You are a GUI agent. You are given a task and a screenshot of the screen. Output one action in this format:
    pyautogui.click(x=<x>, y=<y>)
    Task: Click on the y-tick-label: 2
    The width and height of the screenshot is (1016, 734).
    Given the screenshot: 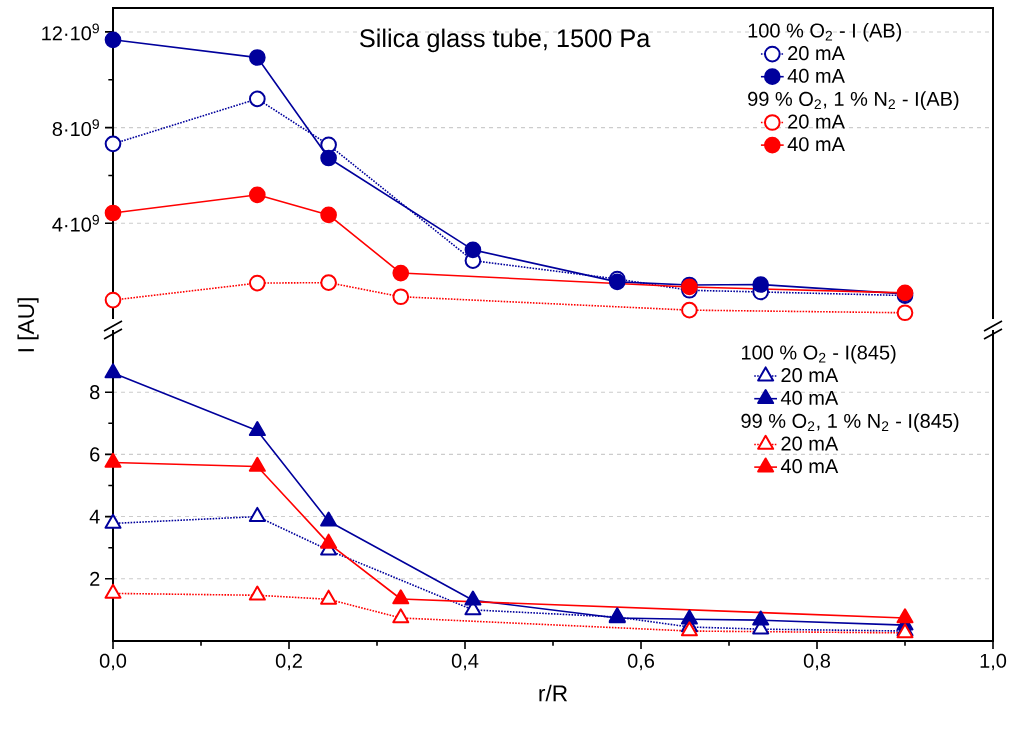 What is the action you would take?
    pyautogui.click(x=95, y=578)
    